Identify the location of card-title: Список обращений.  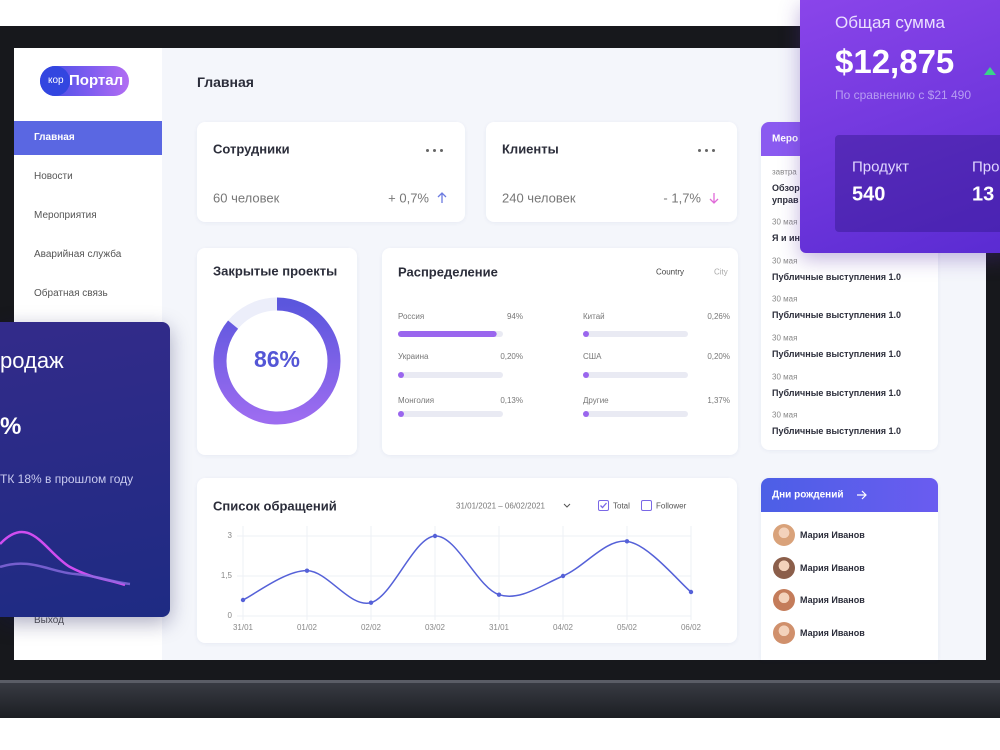
(275, 506).